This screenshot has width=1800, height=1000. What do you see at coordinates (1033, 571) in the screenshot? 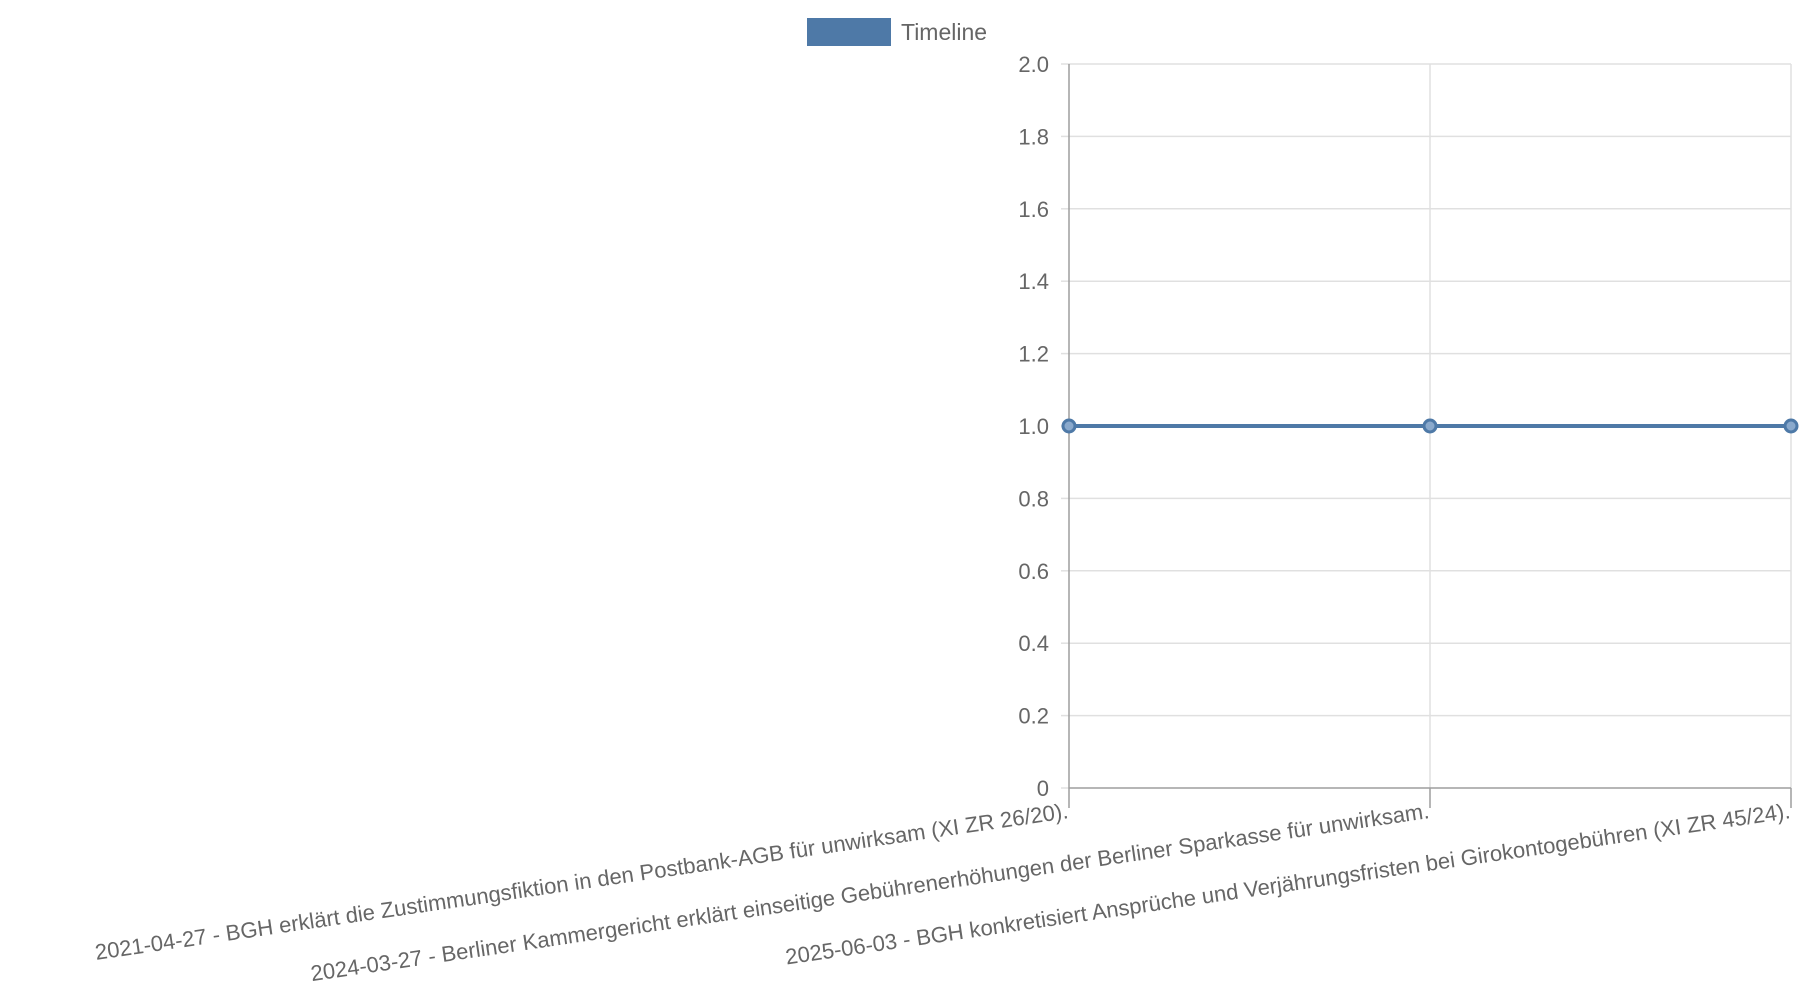
I see `y-tick-label: 0.6` at bounding box center [1033, 571].